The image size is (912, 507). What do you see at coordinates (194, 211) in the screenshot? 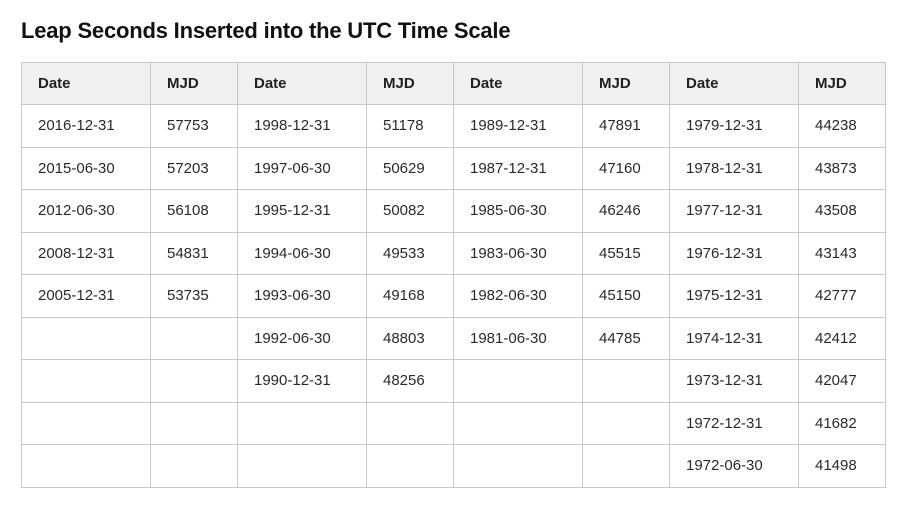
I see `mjd-cell: 56108` at bounding box center [194, 211].